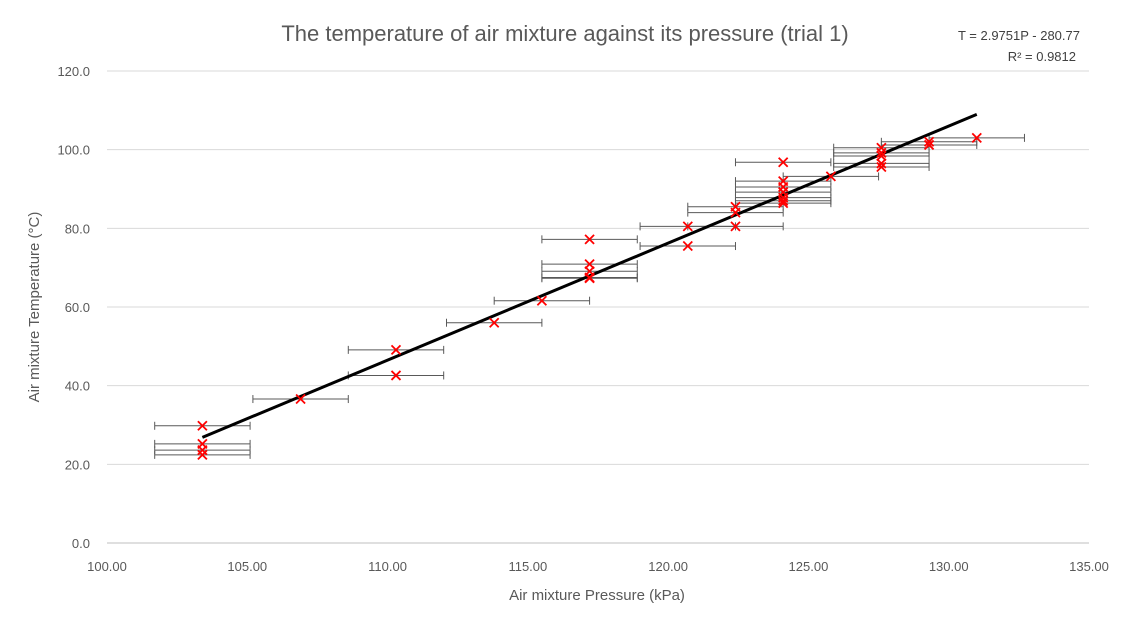 The width and height of the screenshot is (1131, 626). Describe the element at coordinates (597, 595) in the screenshot. I see `x-axis-title: Air mixture Pressure (kPa)` at that location.